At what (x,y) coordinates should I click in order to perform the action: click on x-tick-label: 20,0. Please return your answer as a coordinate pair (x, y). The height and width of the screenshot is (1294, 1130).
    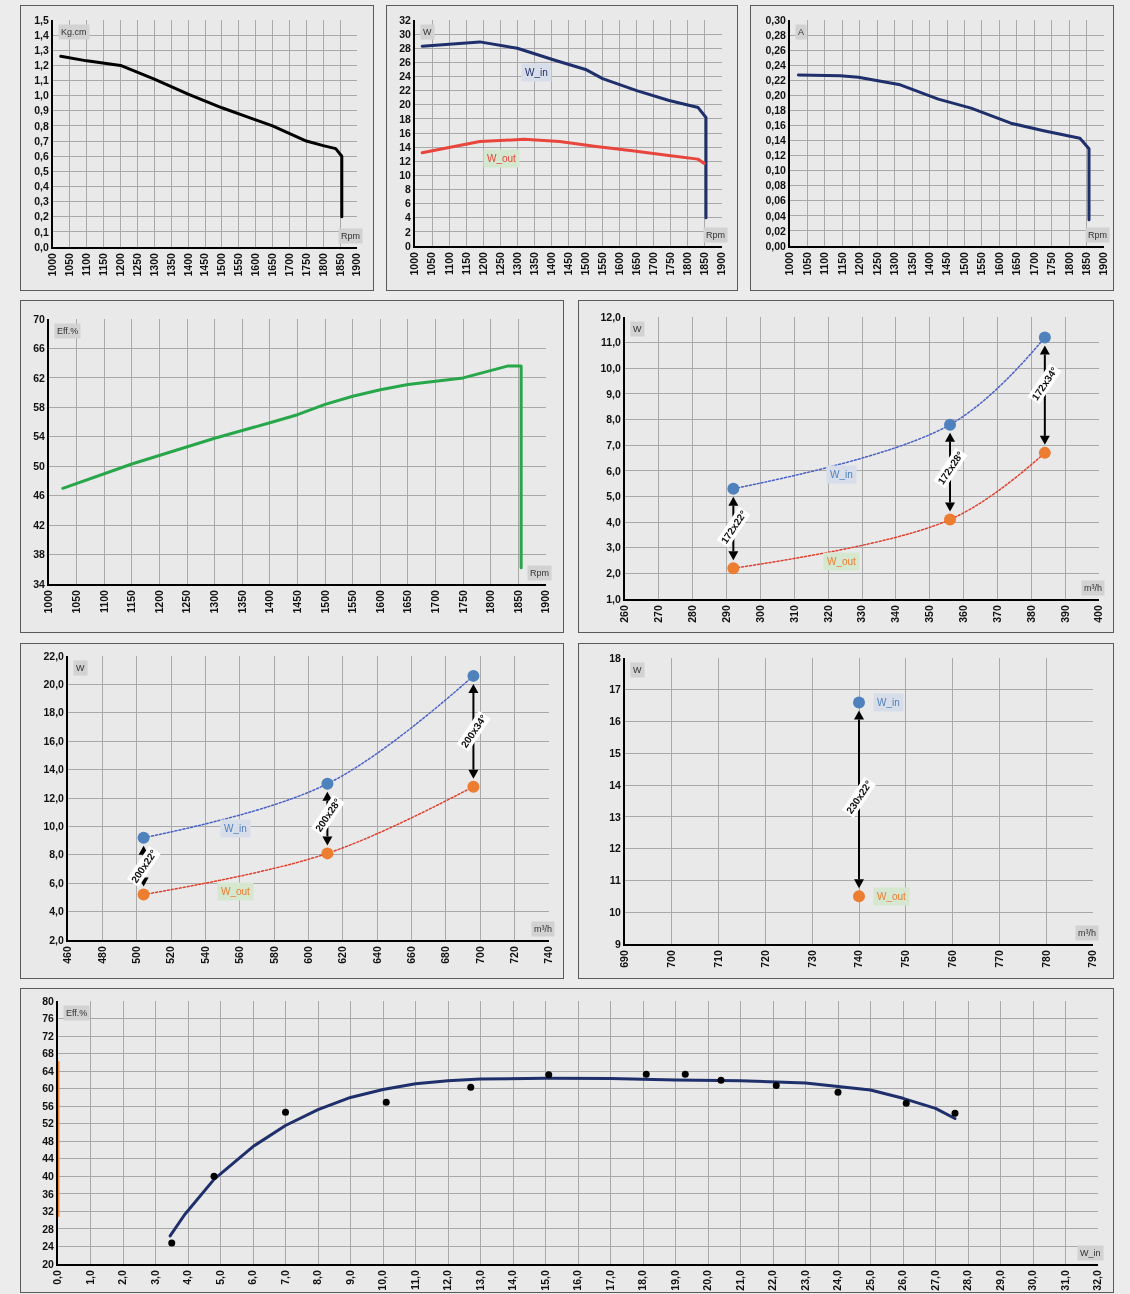
    Looking at the image, I should click on (707, 1280).